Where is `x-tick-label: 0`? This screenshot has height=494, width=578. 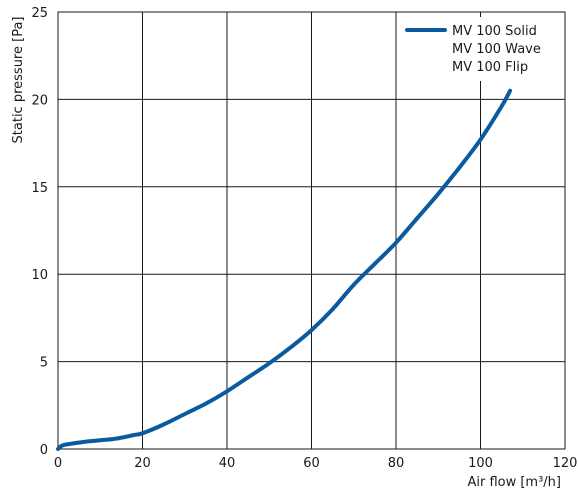
x-tick-label: 0 is located at coordinates (58, 463).